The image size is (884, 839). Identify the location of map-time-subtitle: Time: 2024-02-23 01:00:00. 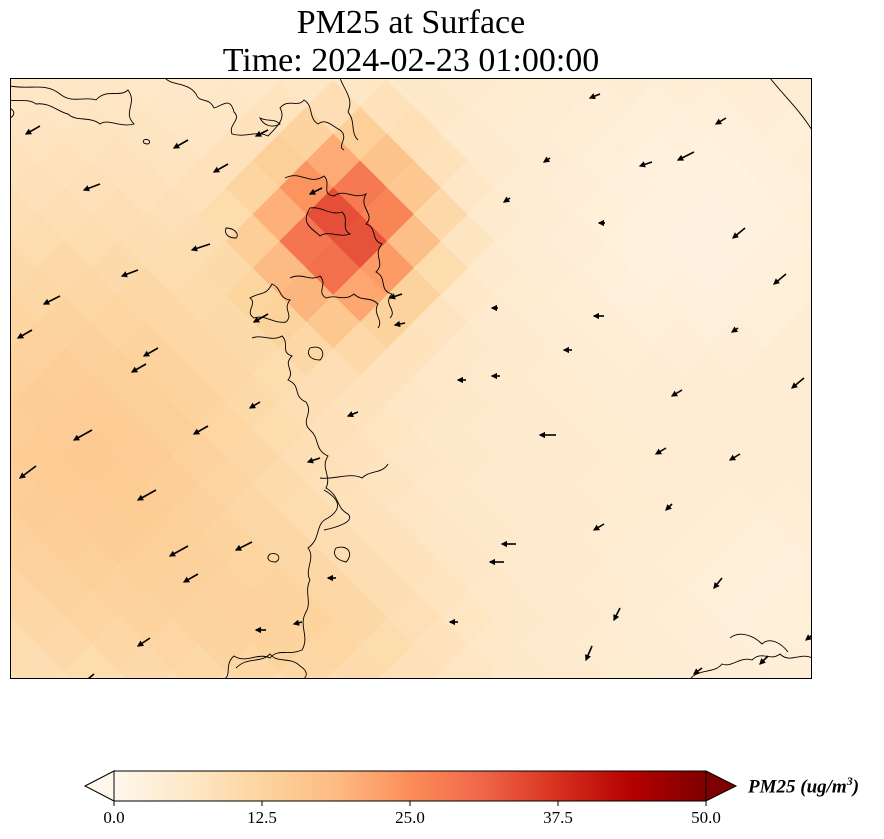
(411, 60).